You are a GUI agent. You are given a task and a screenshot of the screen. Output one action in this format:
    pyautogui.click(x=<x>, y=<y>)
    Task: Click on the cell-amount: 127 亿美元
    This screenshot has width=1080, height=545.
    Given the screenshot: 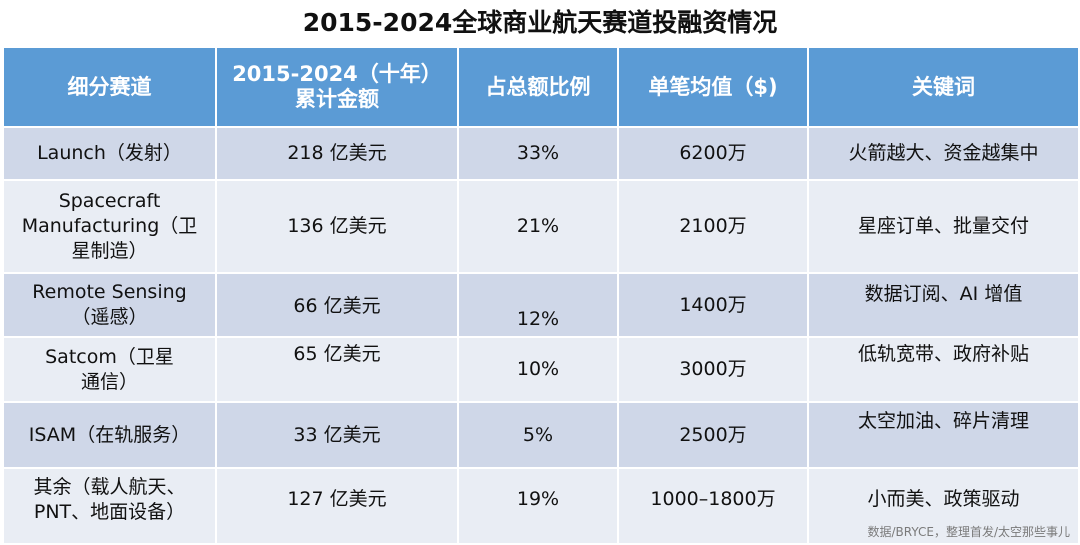 What is the action you would take?
    pyautogui.click(x=337, y=506)
    